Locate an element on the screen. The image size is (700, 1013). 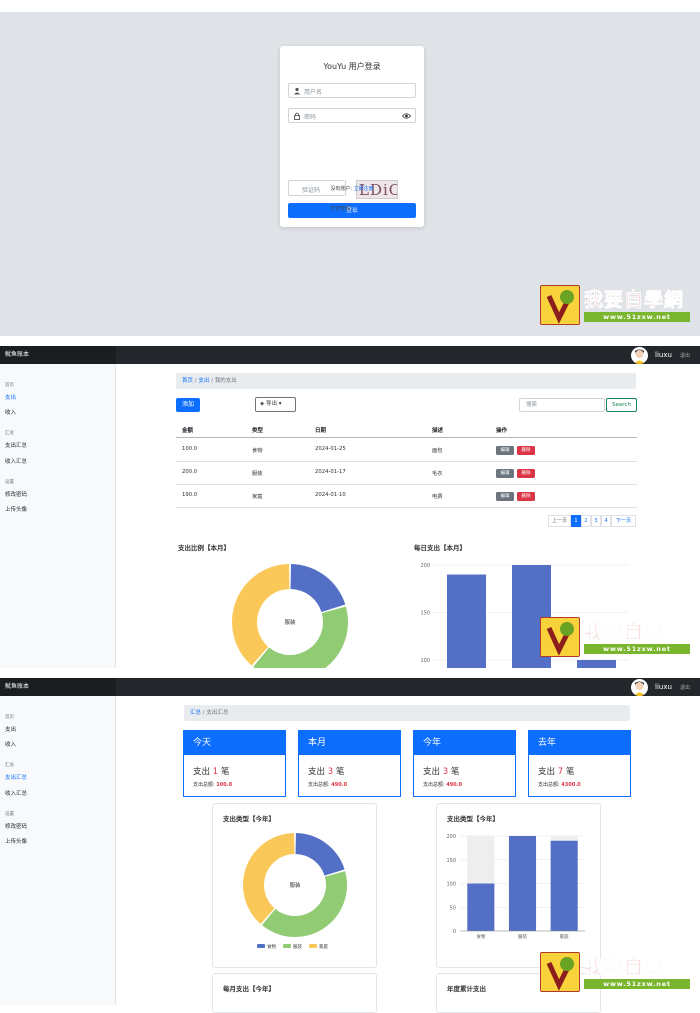
cell-desc: 电费 is located at coordinates (437, 497).